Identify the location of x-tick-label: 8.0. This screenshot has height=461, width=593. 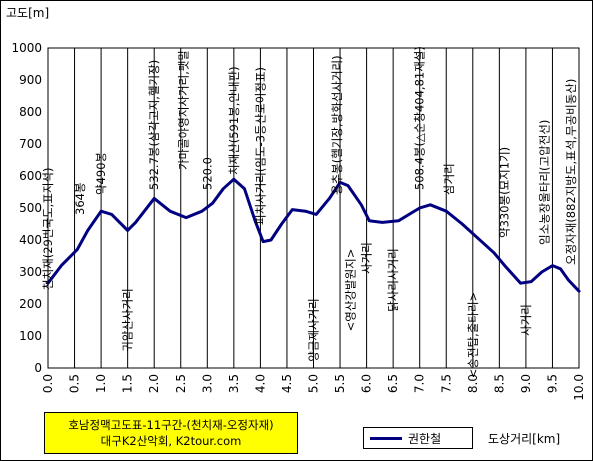
(473, 383).